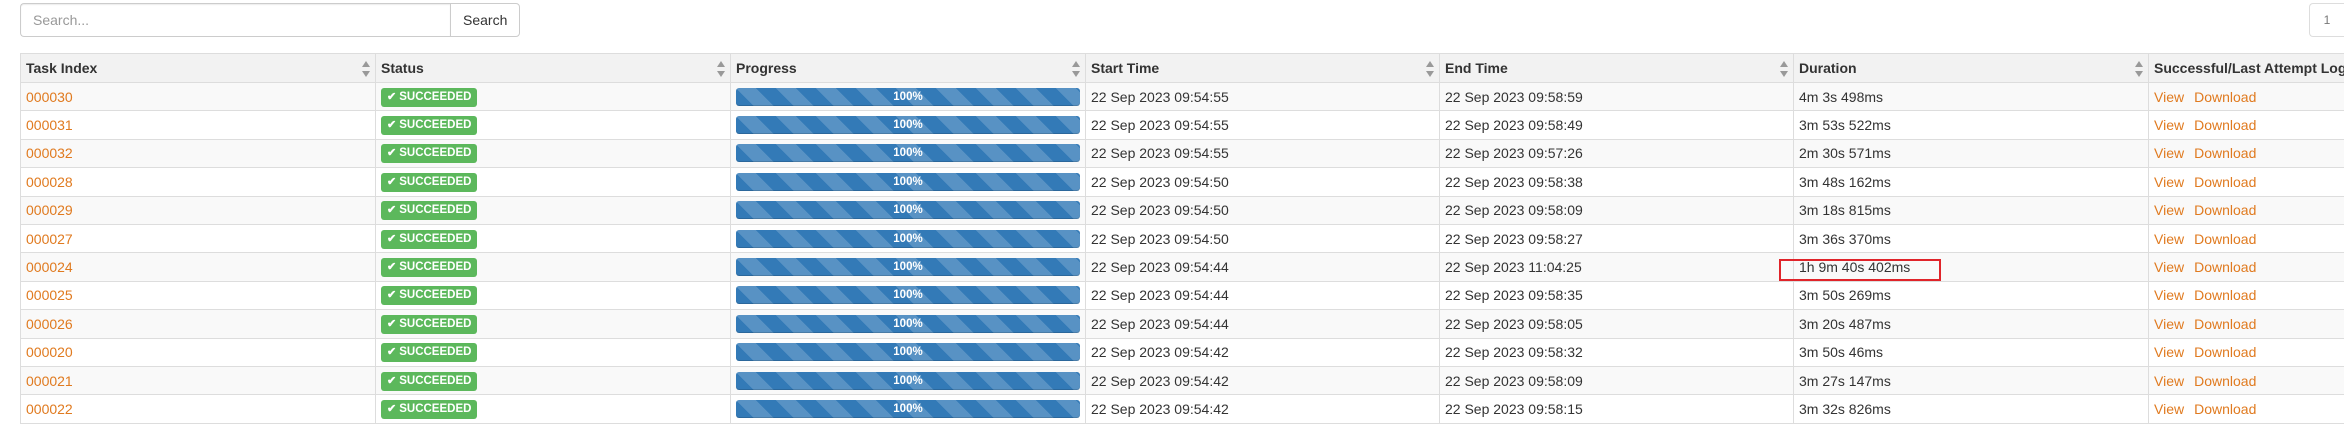 The image size is (2344, 424). Describe the element at coordinates (1971, 153) in the screenshot. I see `duration-cell: 2m 30s 571ms` at that location.